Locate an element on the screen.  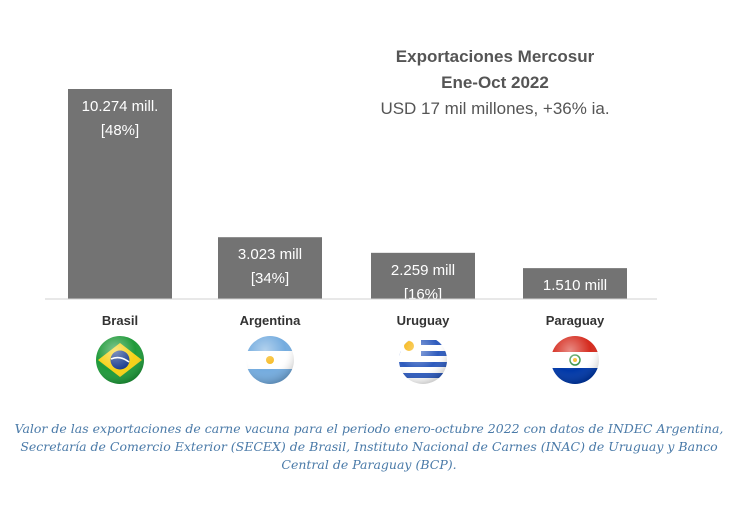
chart-title-period: Ene-Oct 2022 is located at coordinates (495, 82).